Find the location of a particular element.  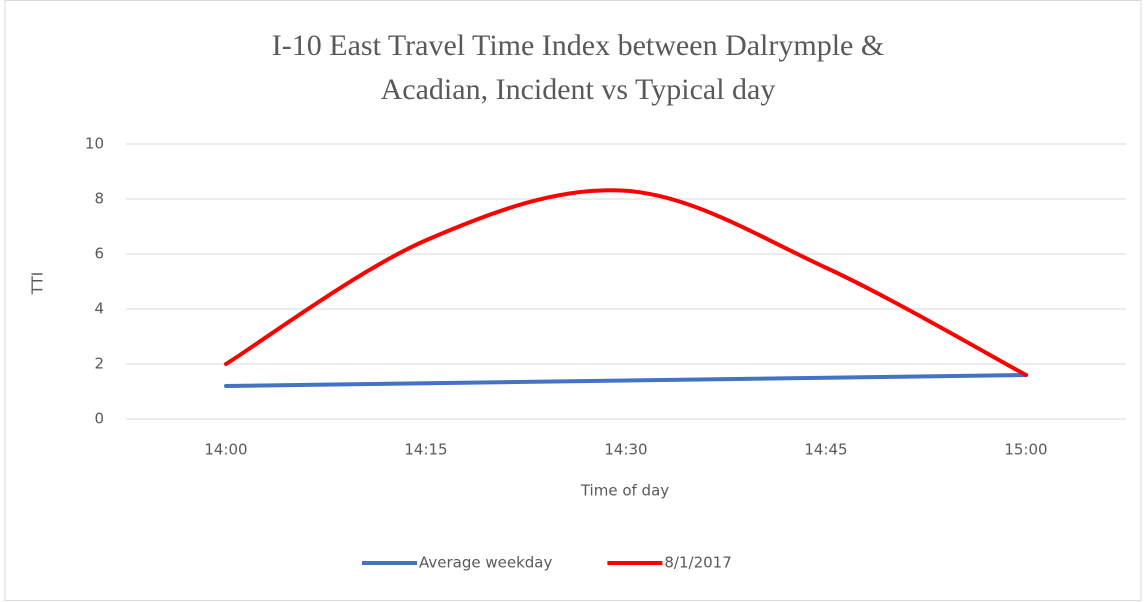

legend-label: Average weekday is located at coordinates (485, 563).